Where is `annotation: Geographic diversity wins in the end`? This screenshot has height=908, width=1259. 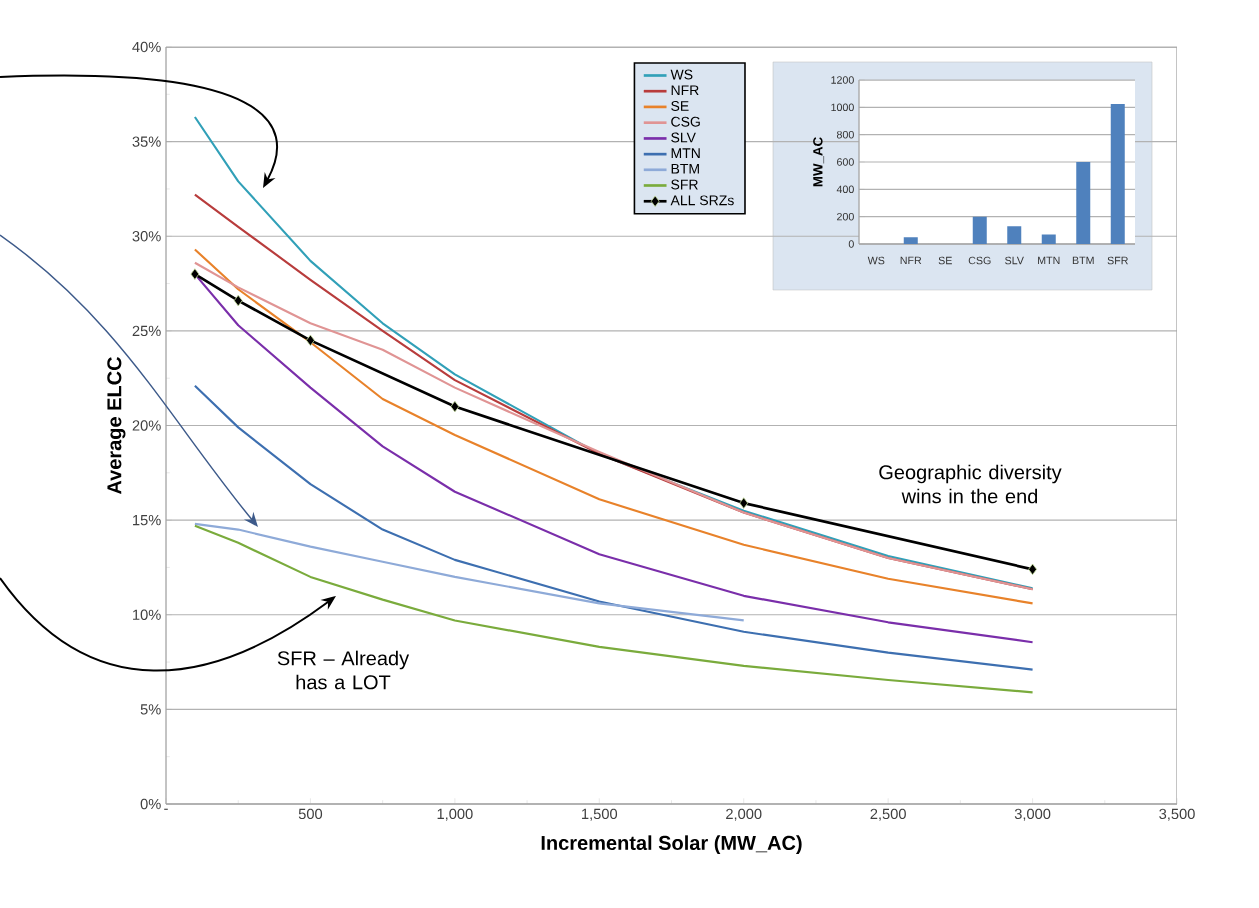 annotation: Geographic diversity wins in the end is located at coordinates (970, 484).